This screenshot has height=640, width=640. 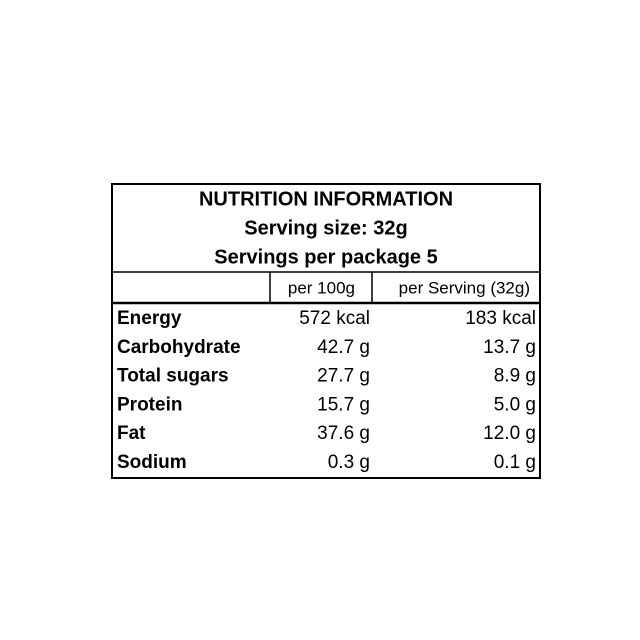 I want to click on nutrient-label: Energy, so click(x=149, y=318).